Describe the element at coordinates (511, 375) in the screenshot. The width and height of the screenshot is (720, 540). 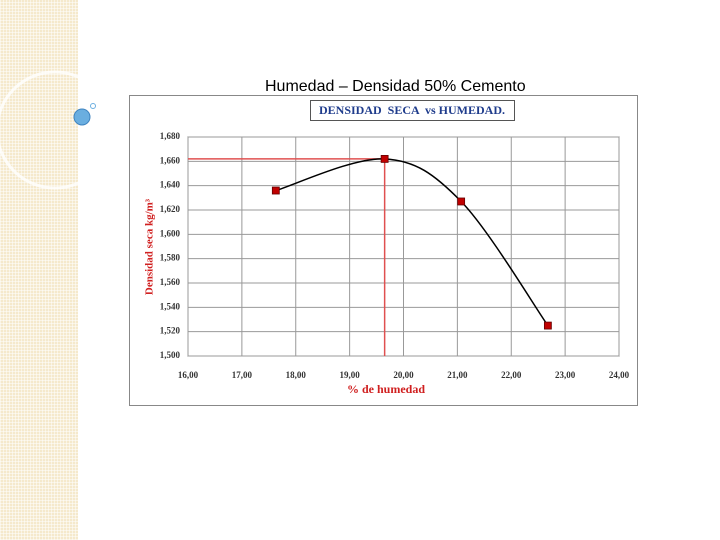
I see `x-tick-label: 22,00` at that location.